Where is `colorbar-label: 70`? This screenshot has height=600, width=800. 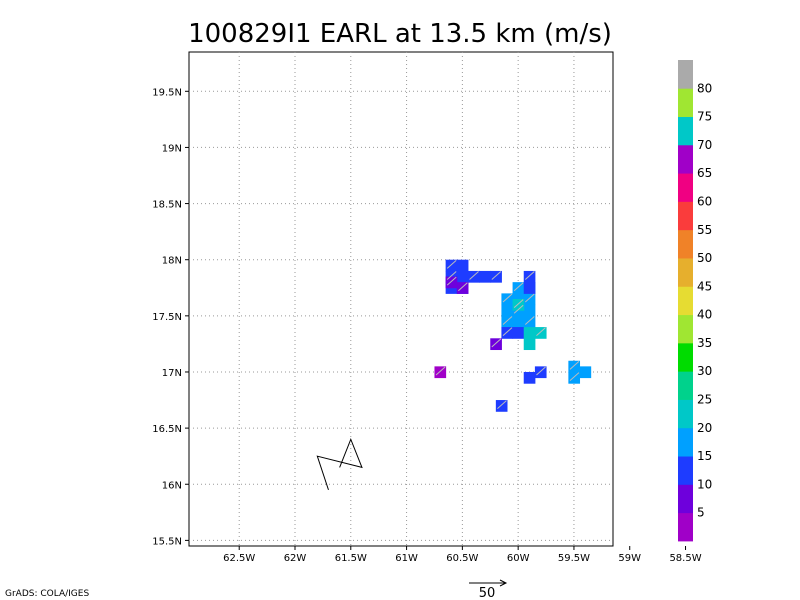 colorbar-label: 70 is located at coordinates (704, 145).